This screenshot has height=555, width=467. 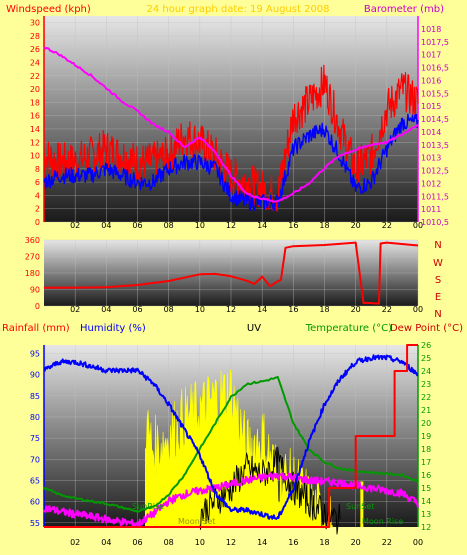 I want to click on compass-n-bottom: N, so click(x=437, y=314).